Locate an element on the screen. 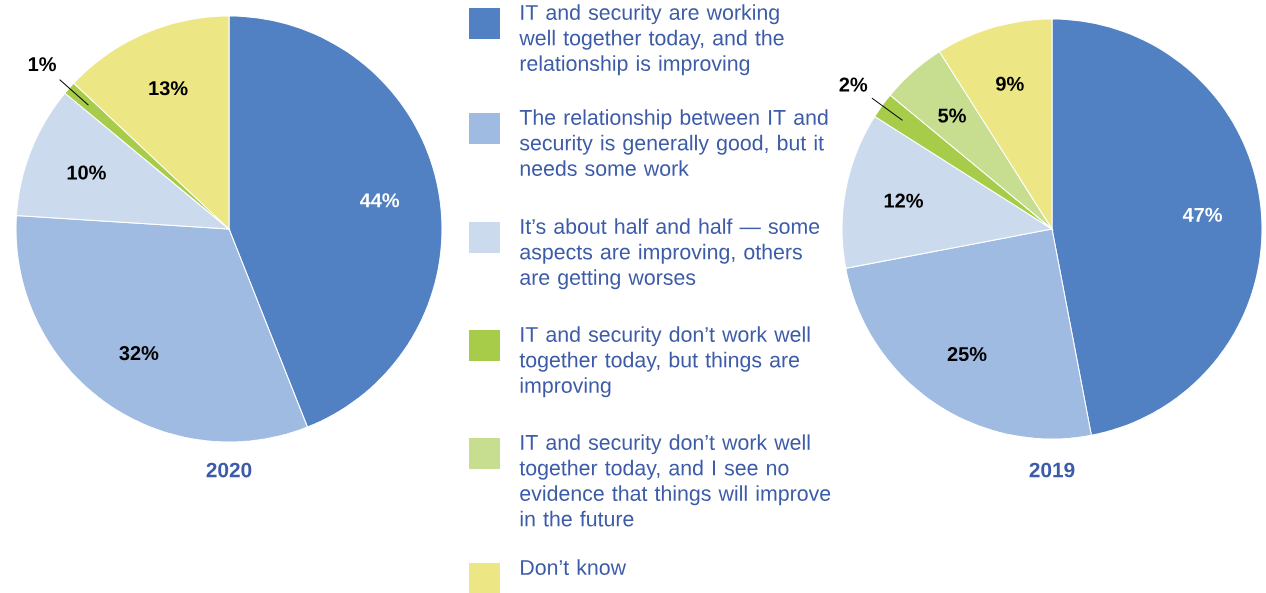 The height and width of the screenshot is (593, 1266). data-label: 13% is located at coordinates (168, 88).